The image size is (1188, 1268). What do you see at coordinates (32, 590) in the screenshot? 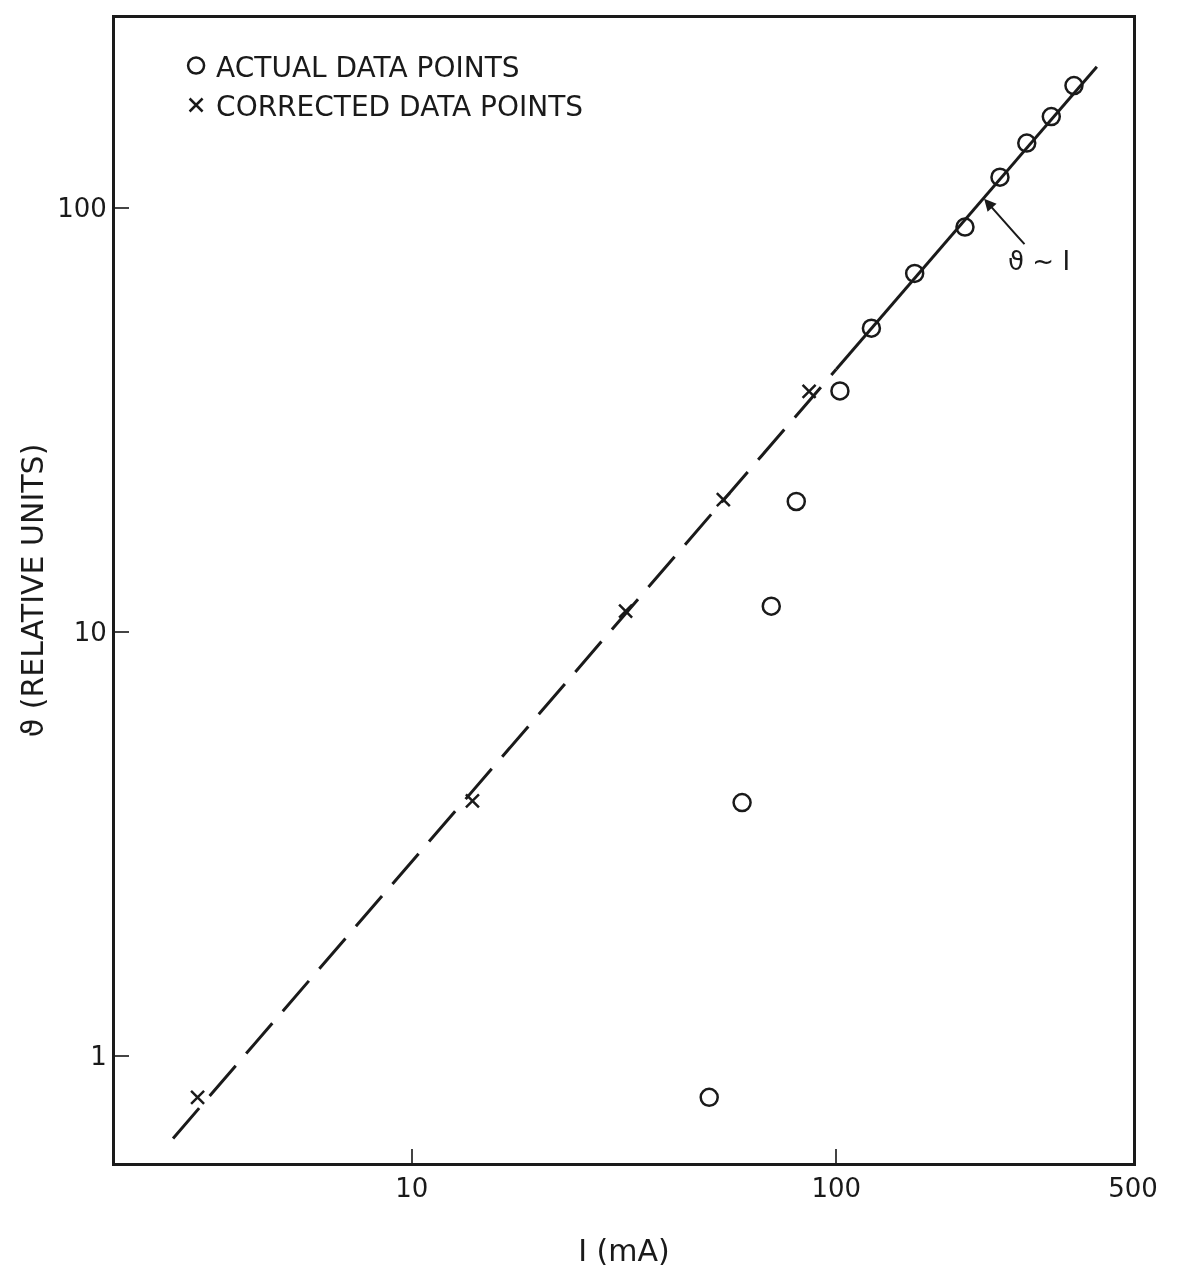
I see `y-axis-title: ϑ (RELATIVE UNITS)` at bounding box center [32, 590].